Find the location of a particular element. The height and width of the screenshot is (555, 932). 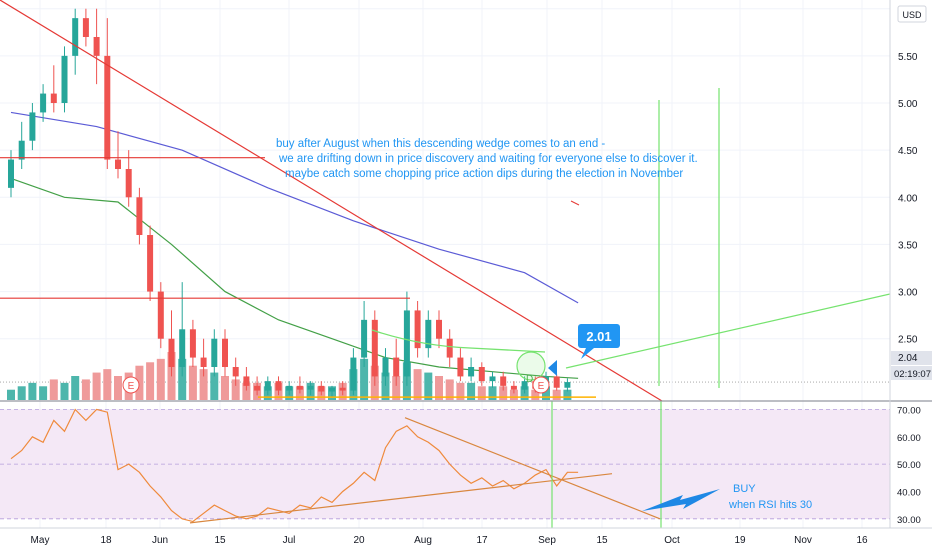

projection-line is located at coordinates (728, 331).